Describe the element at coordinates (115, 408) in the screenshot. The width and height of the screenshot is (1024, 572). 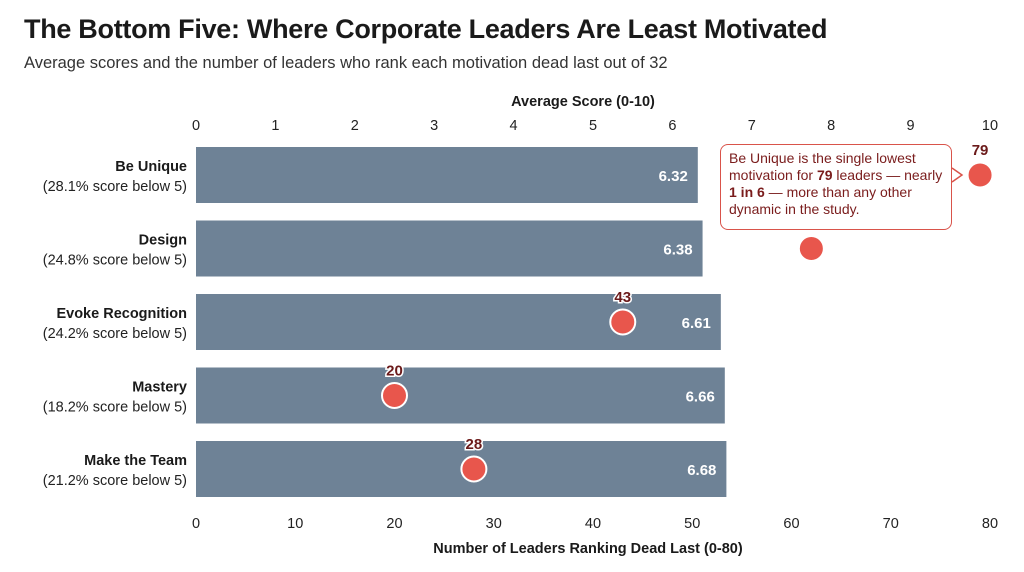
I see `category-note-3: (18.2% score below 5)` at that location.